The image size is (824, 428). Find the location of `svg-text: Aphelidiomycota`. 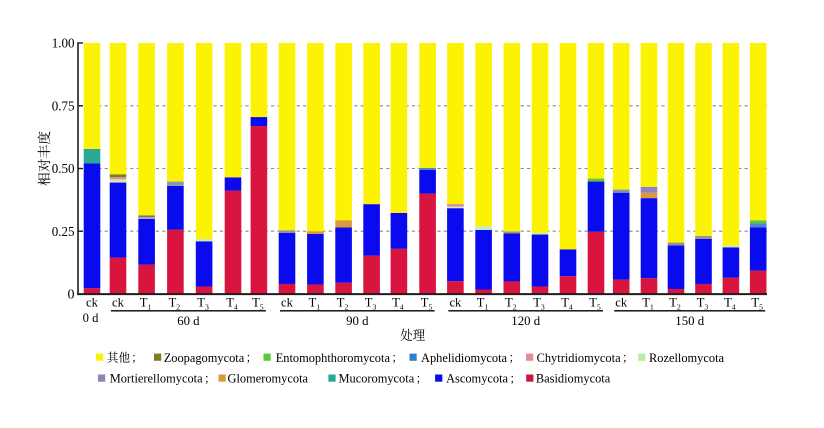

svg-text: Aphelidiomycota is located at coordinates (464, 358).